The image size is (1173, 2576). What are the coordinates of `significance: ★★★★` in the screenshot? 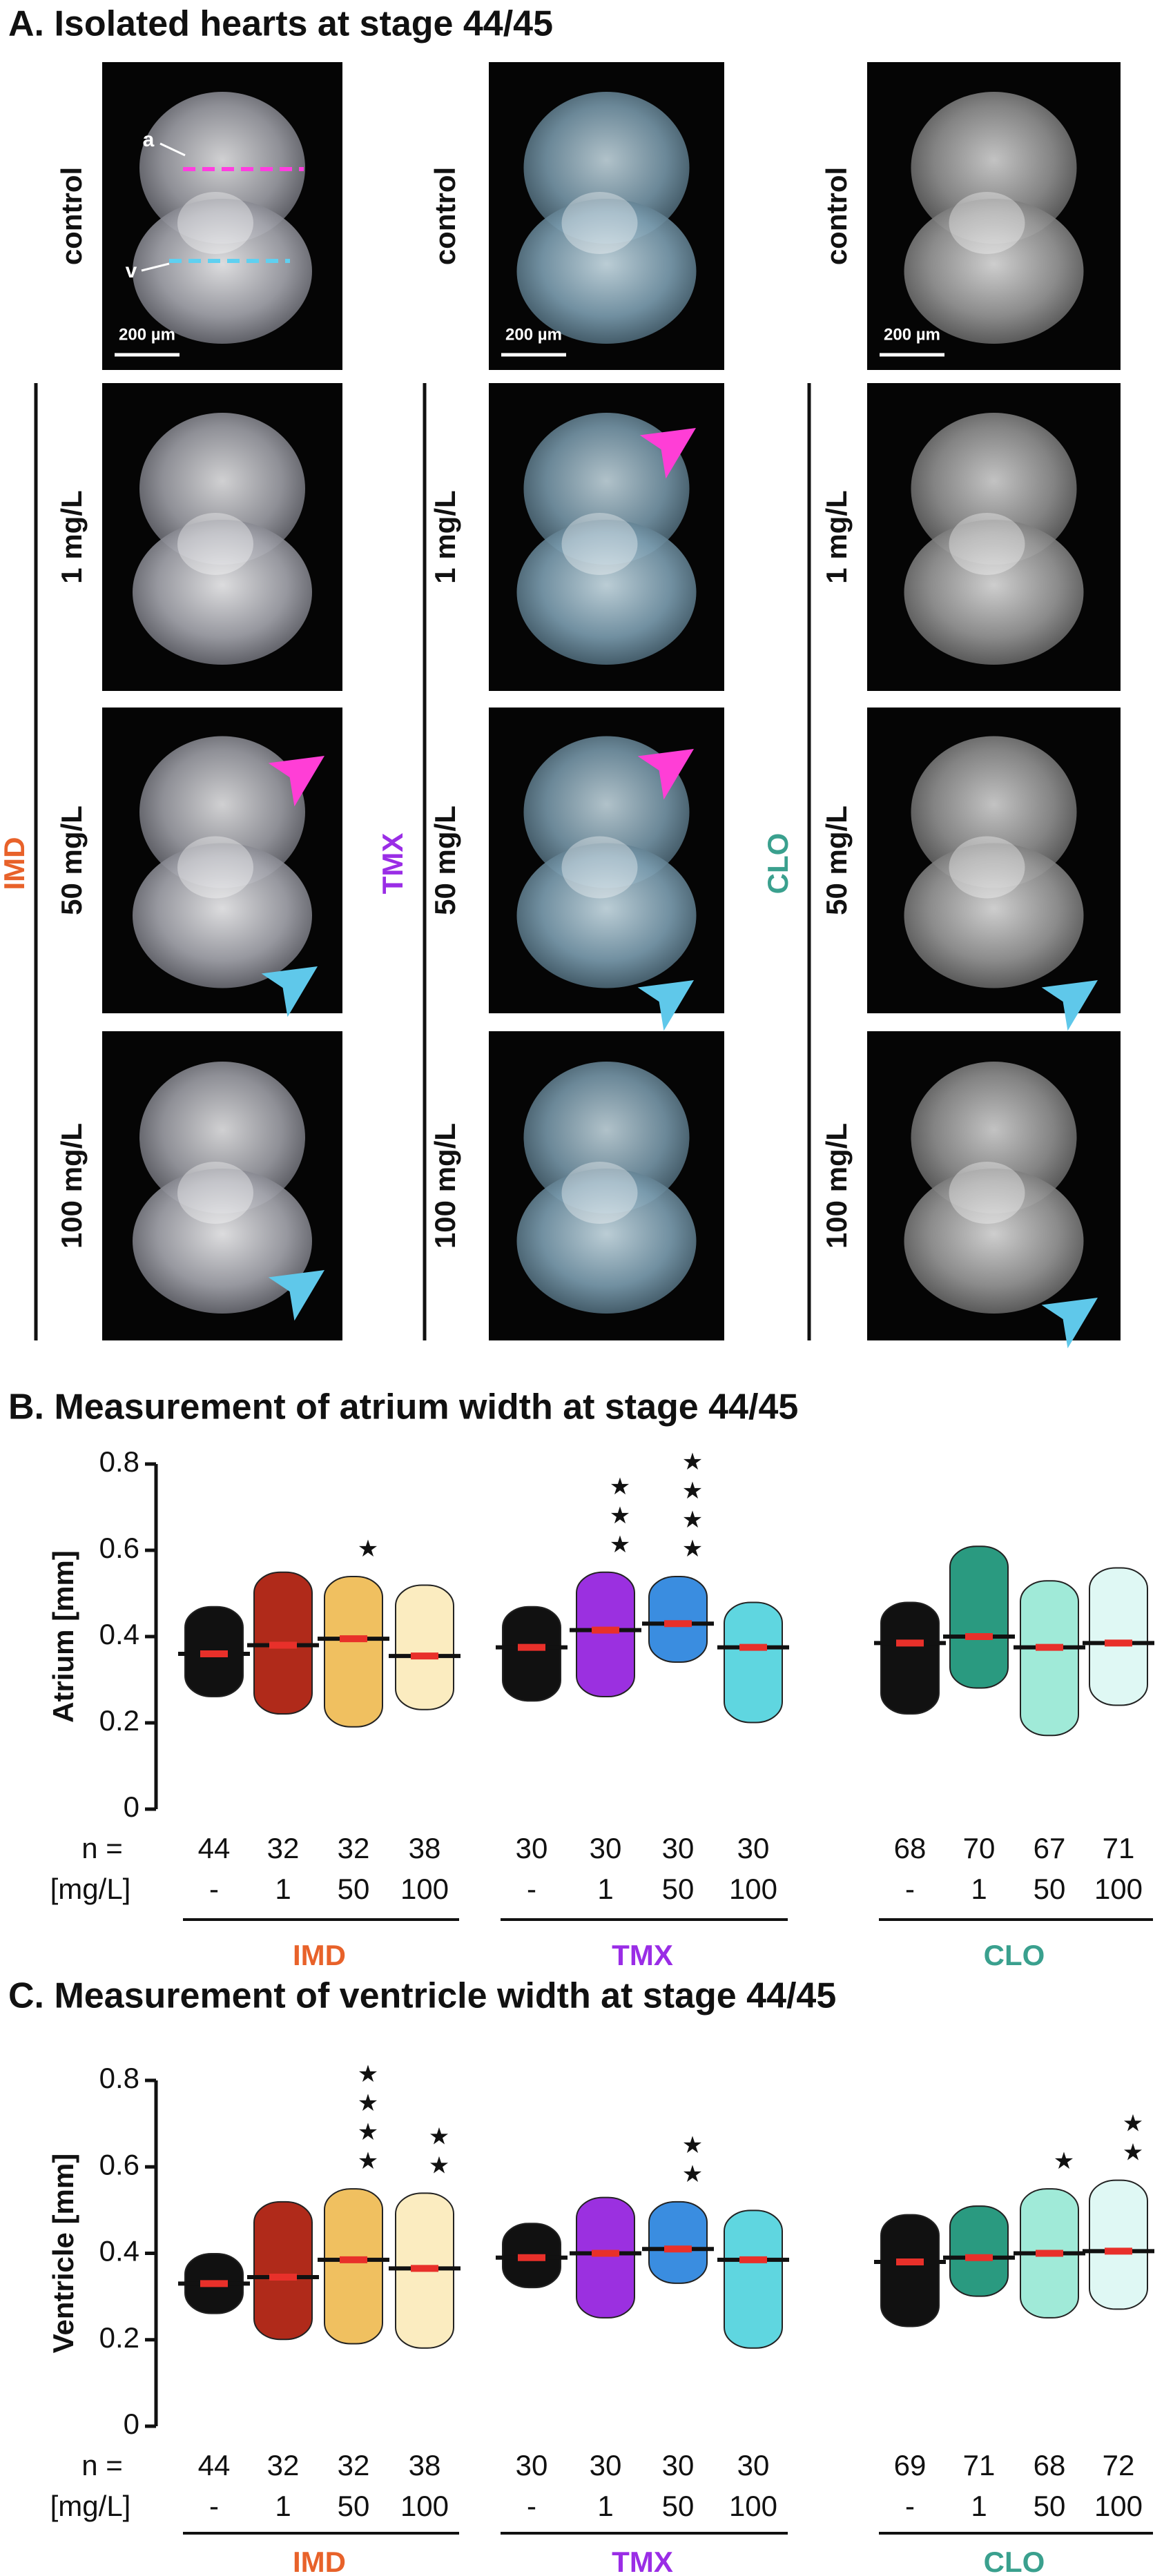 It's located at (692, 1506).